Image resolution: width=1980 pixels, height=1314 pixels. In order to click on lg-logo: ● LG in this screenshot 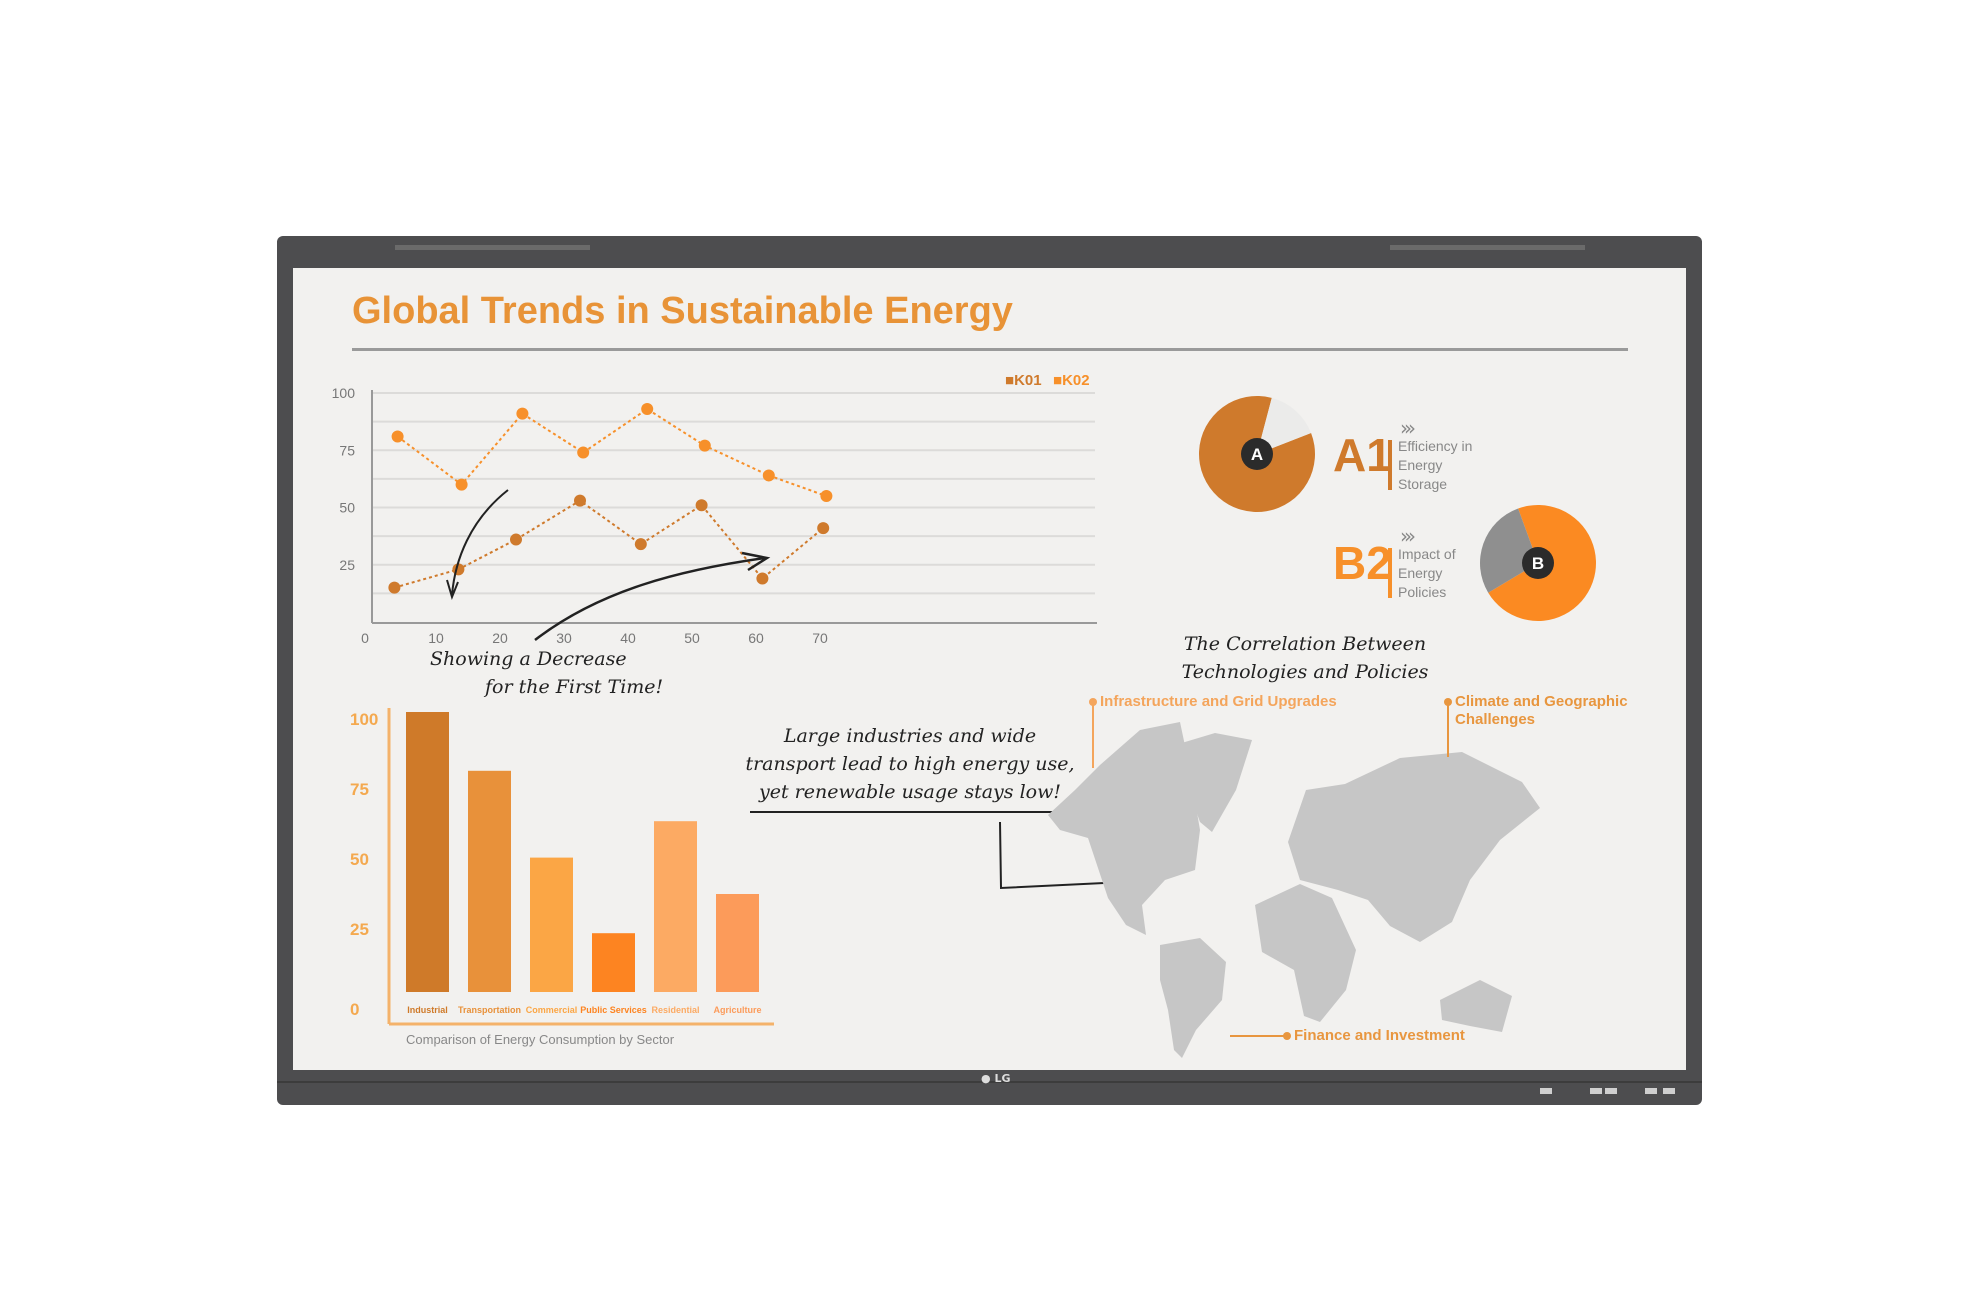, I will do `click(996, 1078)`.